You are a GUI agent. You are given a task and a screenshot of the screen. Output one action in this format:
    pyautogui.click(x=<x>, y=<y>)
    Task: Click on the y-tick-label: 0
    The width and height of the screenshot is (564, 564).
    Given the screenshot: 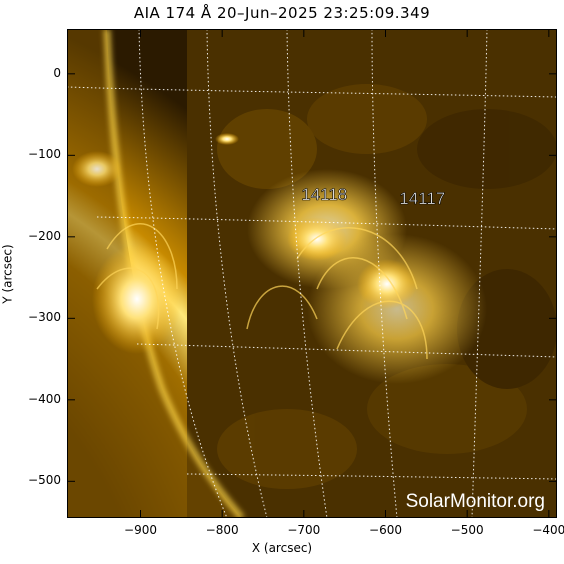 What is the action you would take?
    pyautogui.click(x=57, y=72)
    